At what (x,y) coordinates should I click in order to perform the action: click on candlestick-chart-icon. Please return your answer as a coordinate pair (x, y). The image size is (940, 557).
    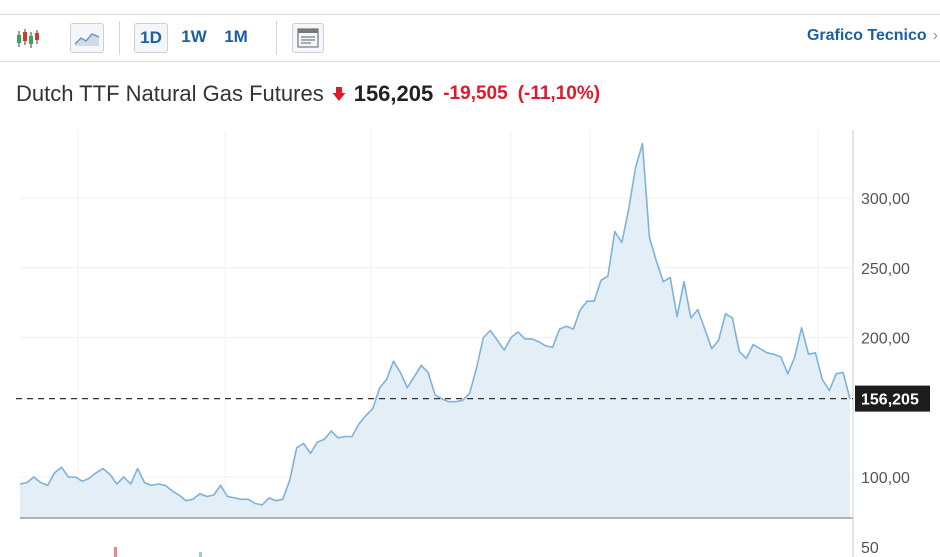
    Looking at the image, I should click on (28, 38).